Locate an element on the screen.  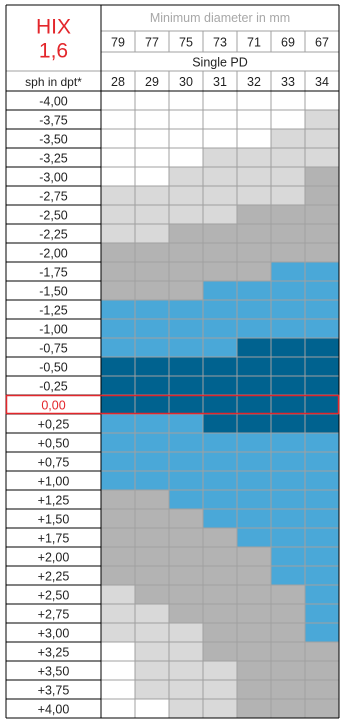
sph-row-label: +1,75 is located at coordinates (54, 539).